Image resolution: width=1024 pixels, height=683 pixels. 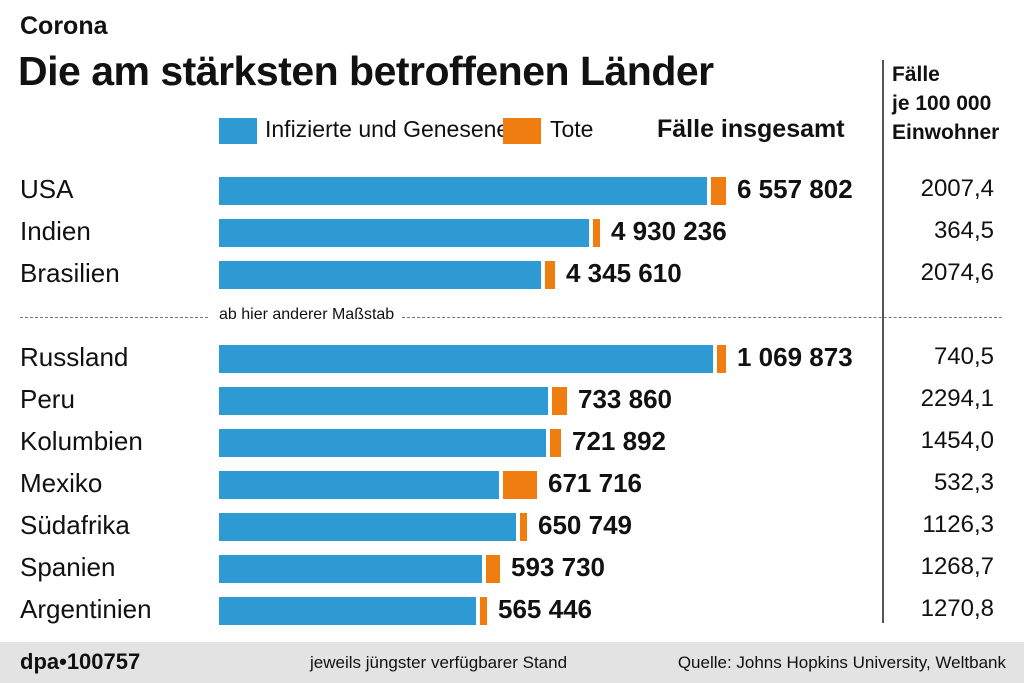 I want to click on rate-value-kolumbien: 1454,0, so click(x=957, y=440).